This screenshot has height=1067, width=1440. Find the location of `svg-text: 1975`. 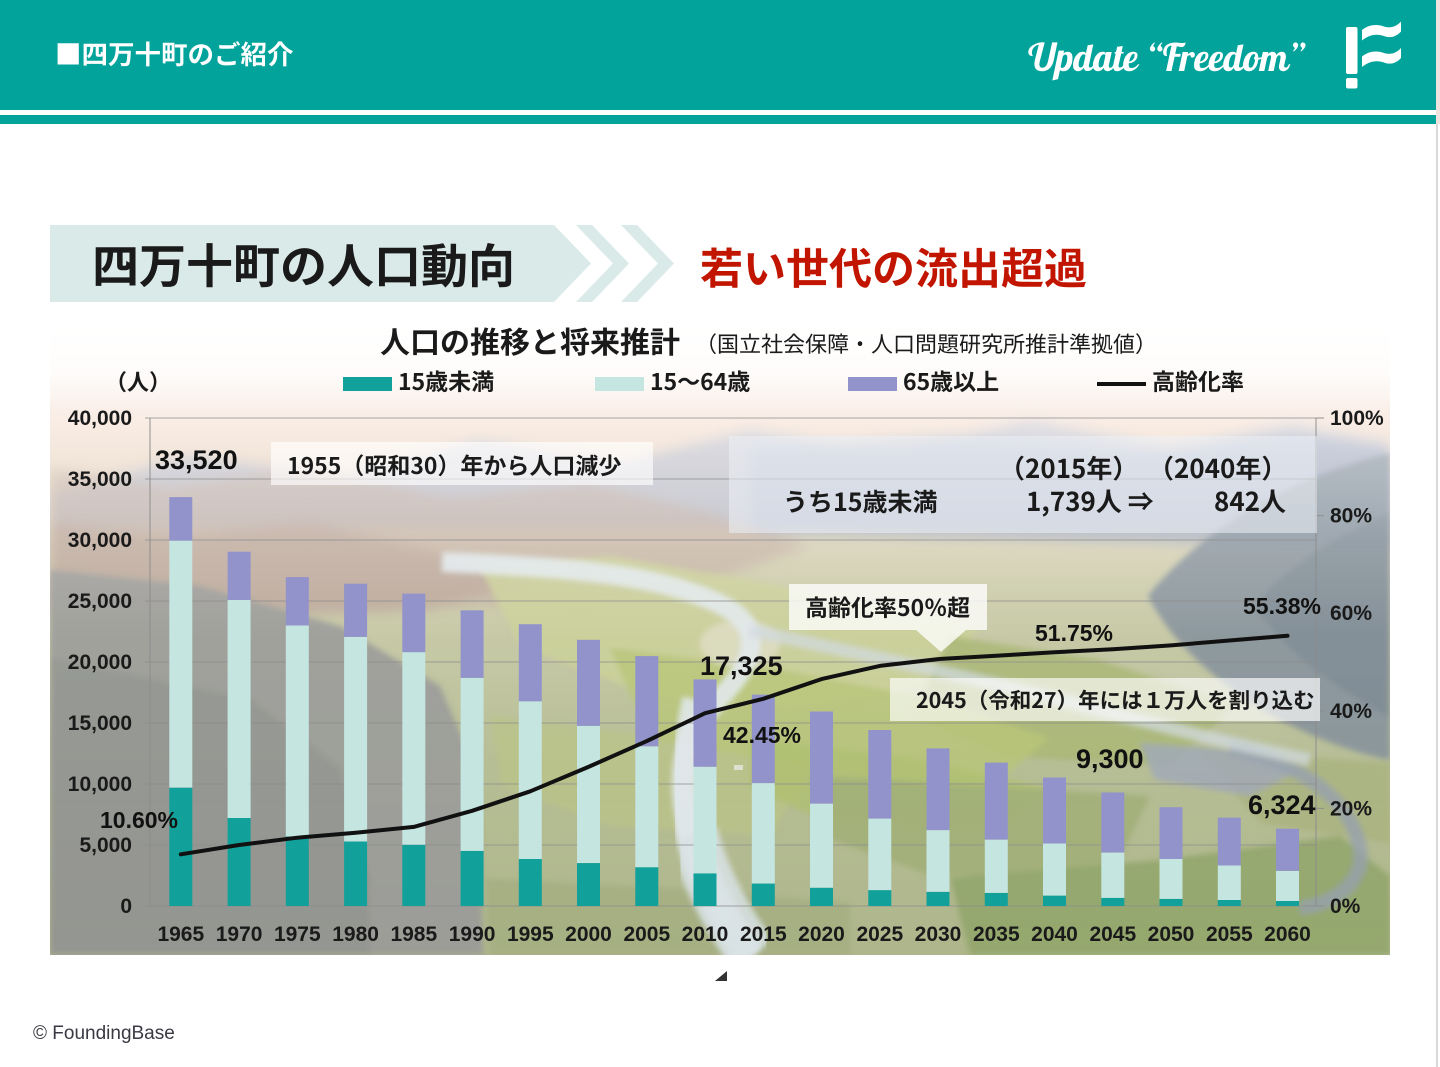

svg-text: 1975 is located at coordinates (297, 934).